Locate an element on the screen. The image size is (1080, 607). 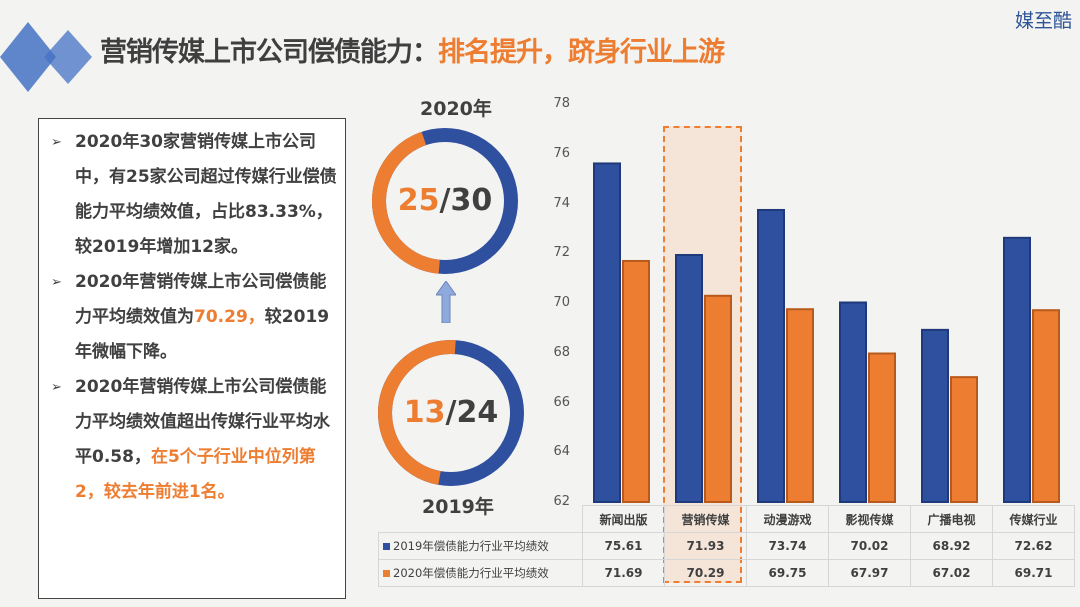
category-label: 广播电视 is located at coordinates (951, 519).